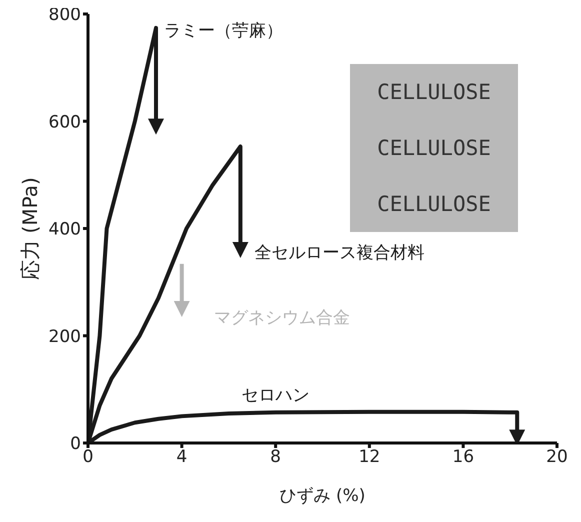  Describe the element at coordinates (557, 457) in the screenshot. I see `x-tick-label: 20` at that location.